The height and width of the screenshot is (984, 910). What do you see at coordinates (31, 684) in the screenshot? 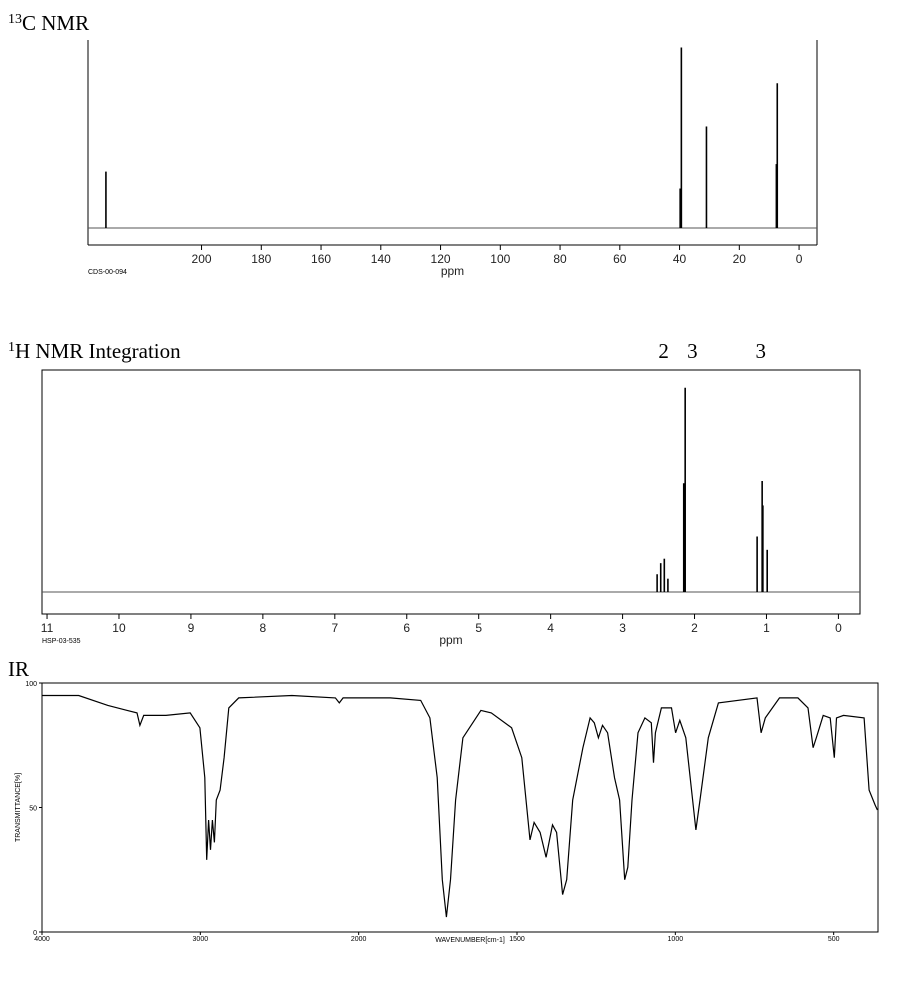
I see `y-tick-label: 100` at bounding box center [31, 684].